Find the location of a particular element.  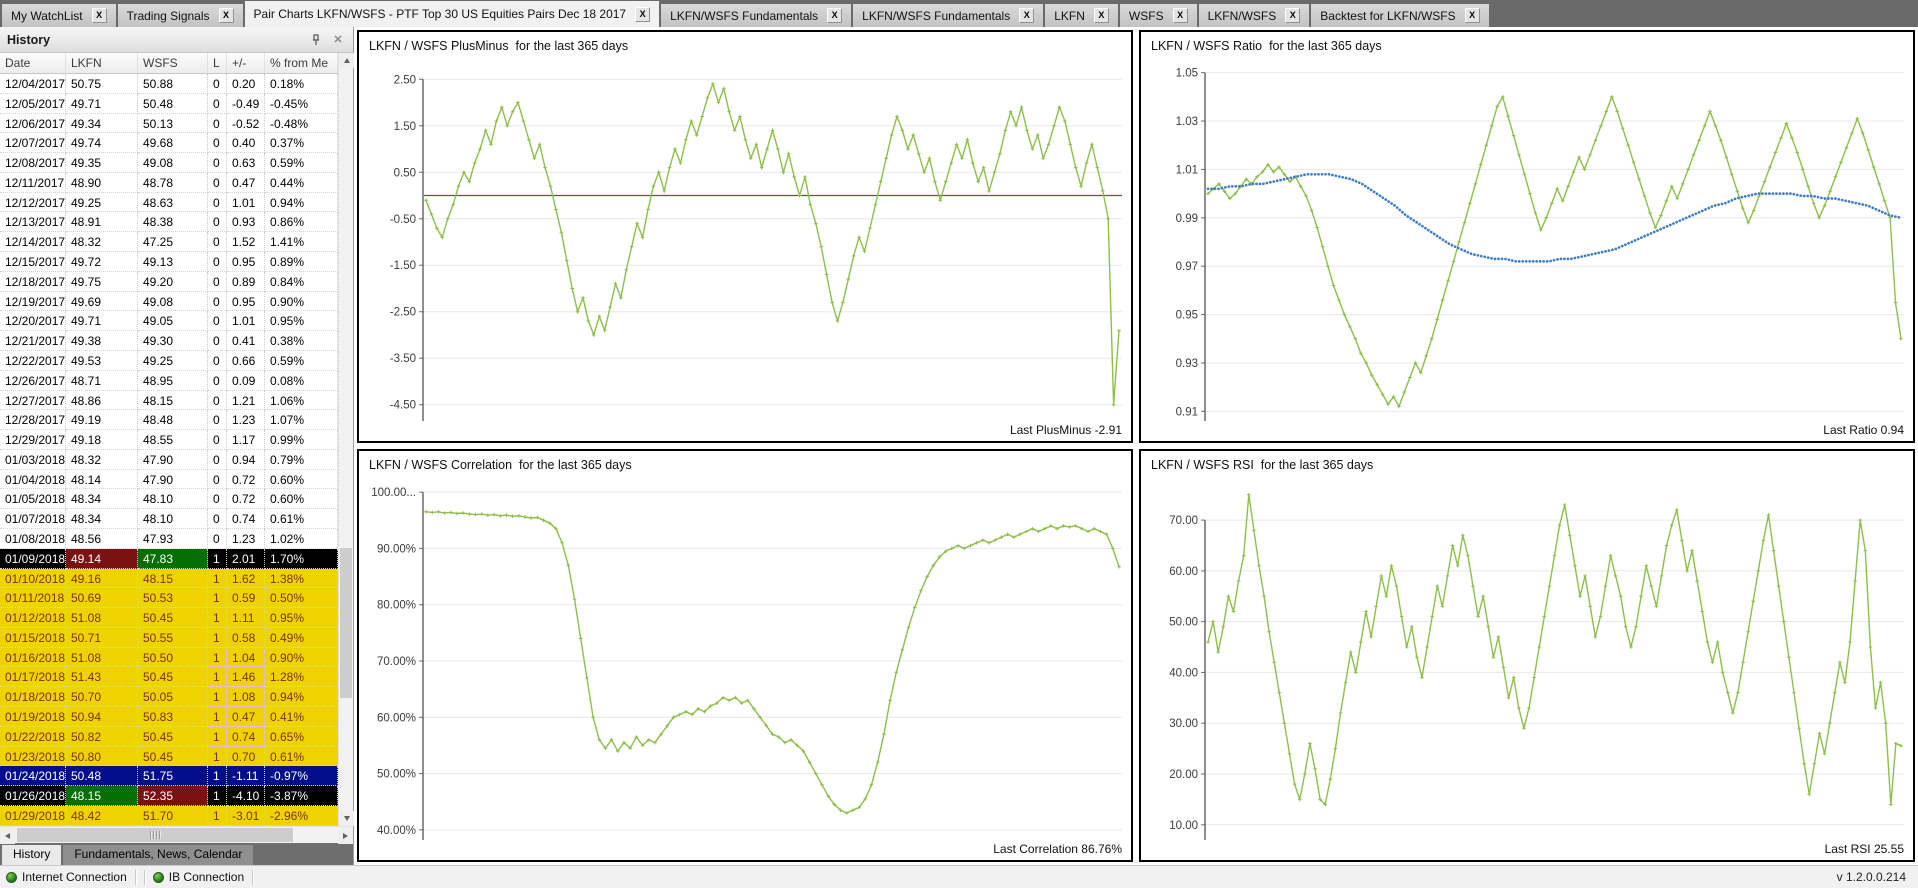

cell: 1.08 is located at coordinates (246, 697).